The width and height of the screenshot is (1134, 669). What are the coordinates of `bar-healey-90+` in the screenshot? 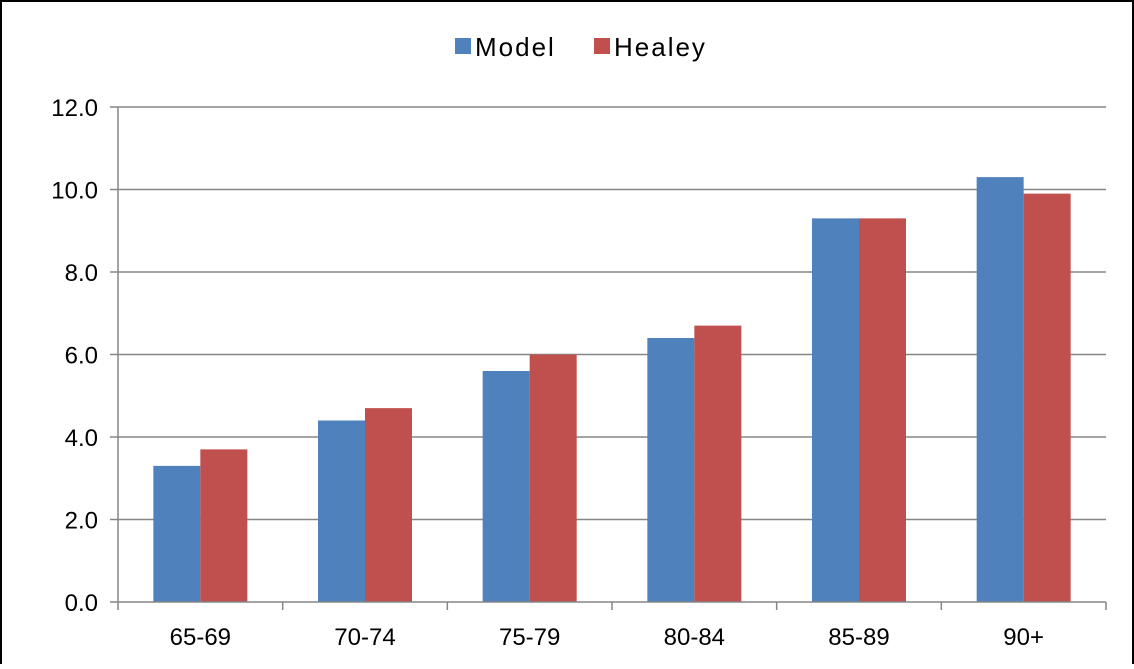 It's located at (1047, 397).